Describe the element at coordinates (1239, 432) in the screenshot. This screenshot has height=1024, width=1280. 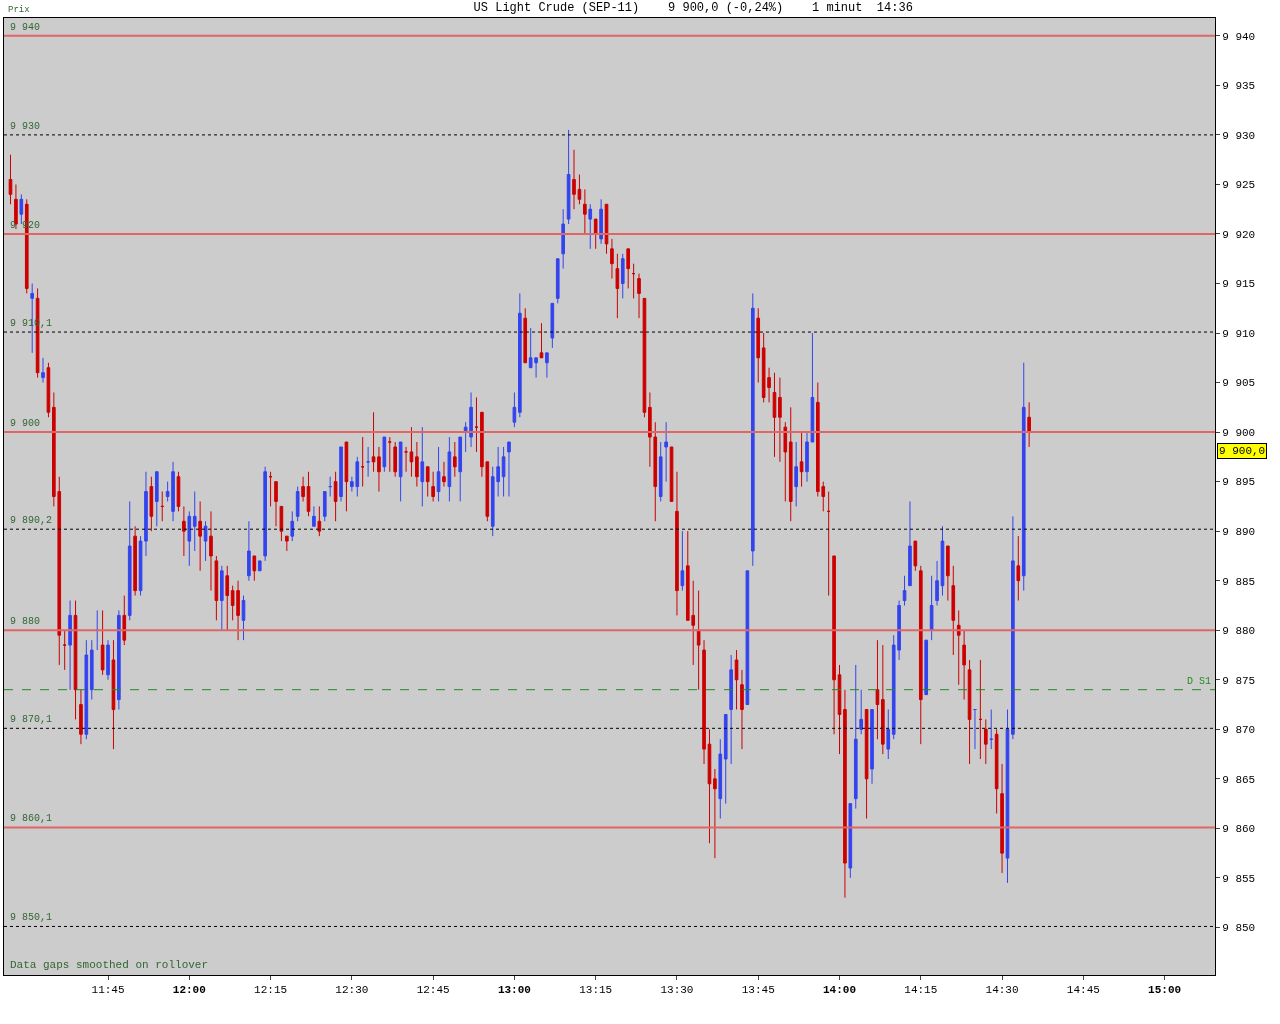
I see `y-tick-label: 9 900` at that location.